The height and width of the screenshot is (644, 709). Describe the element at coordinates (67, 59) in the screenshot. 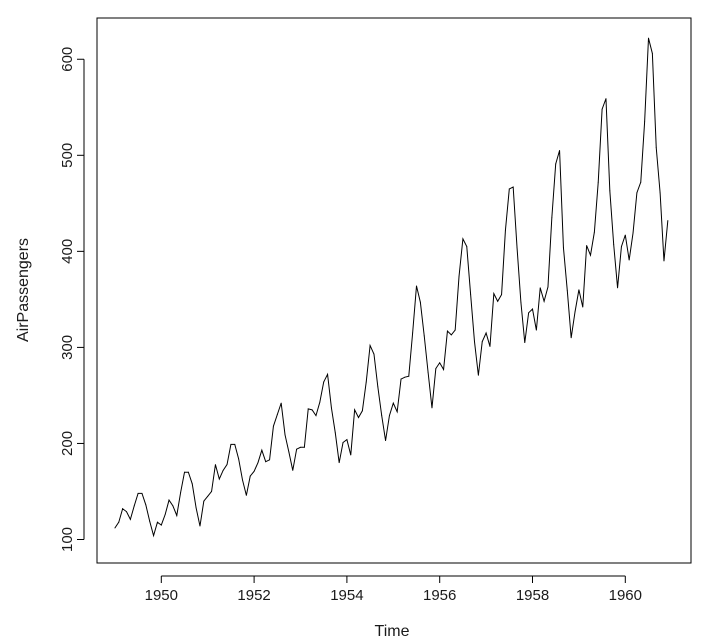

I see `y-tick-label: 600` at that location.